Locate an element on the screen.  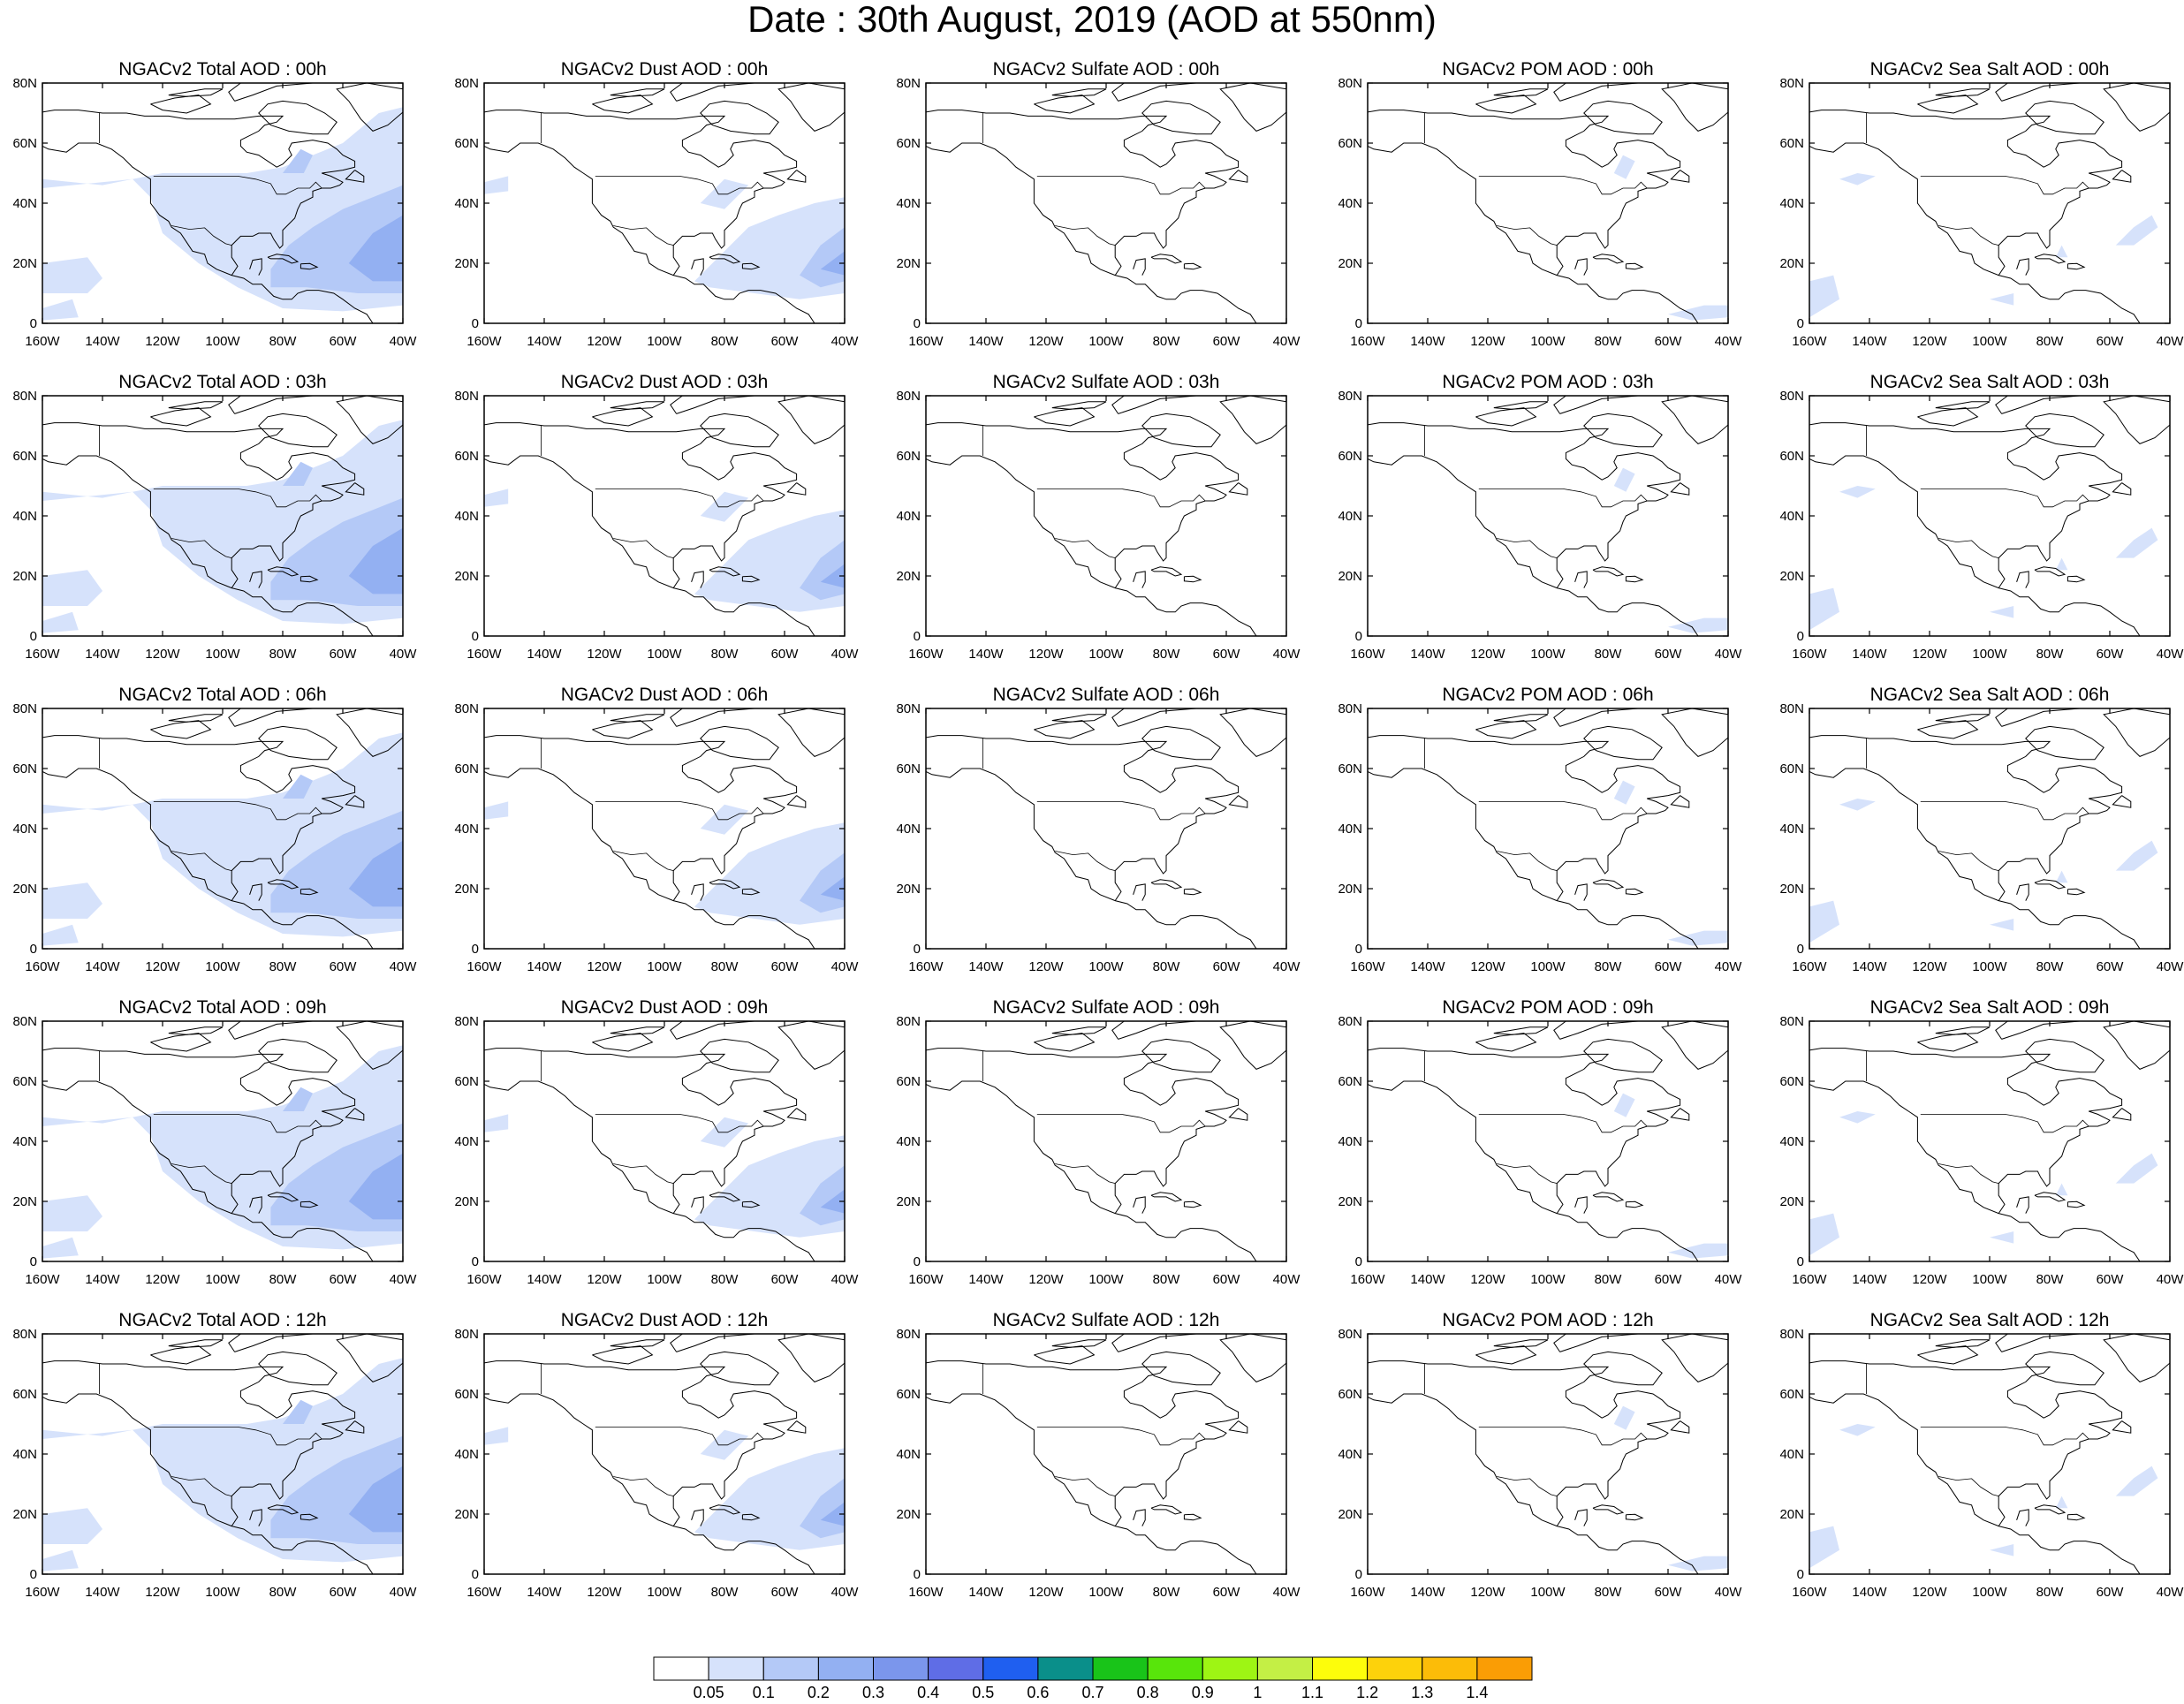
panel-title: NGACv2 Sulfate AOD : 03h is located at coordinates (1106, 382).